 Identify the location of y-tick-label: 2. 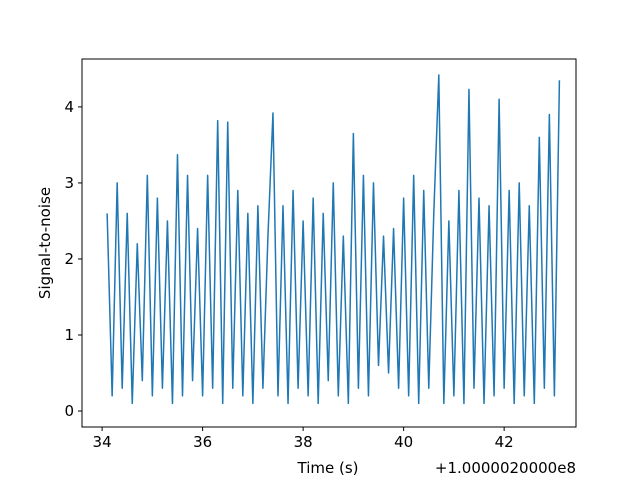
(69, 259).